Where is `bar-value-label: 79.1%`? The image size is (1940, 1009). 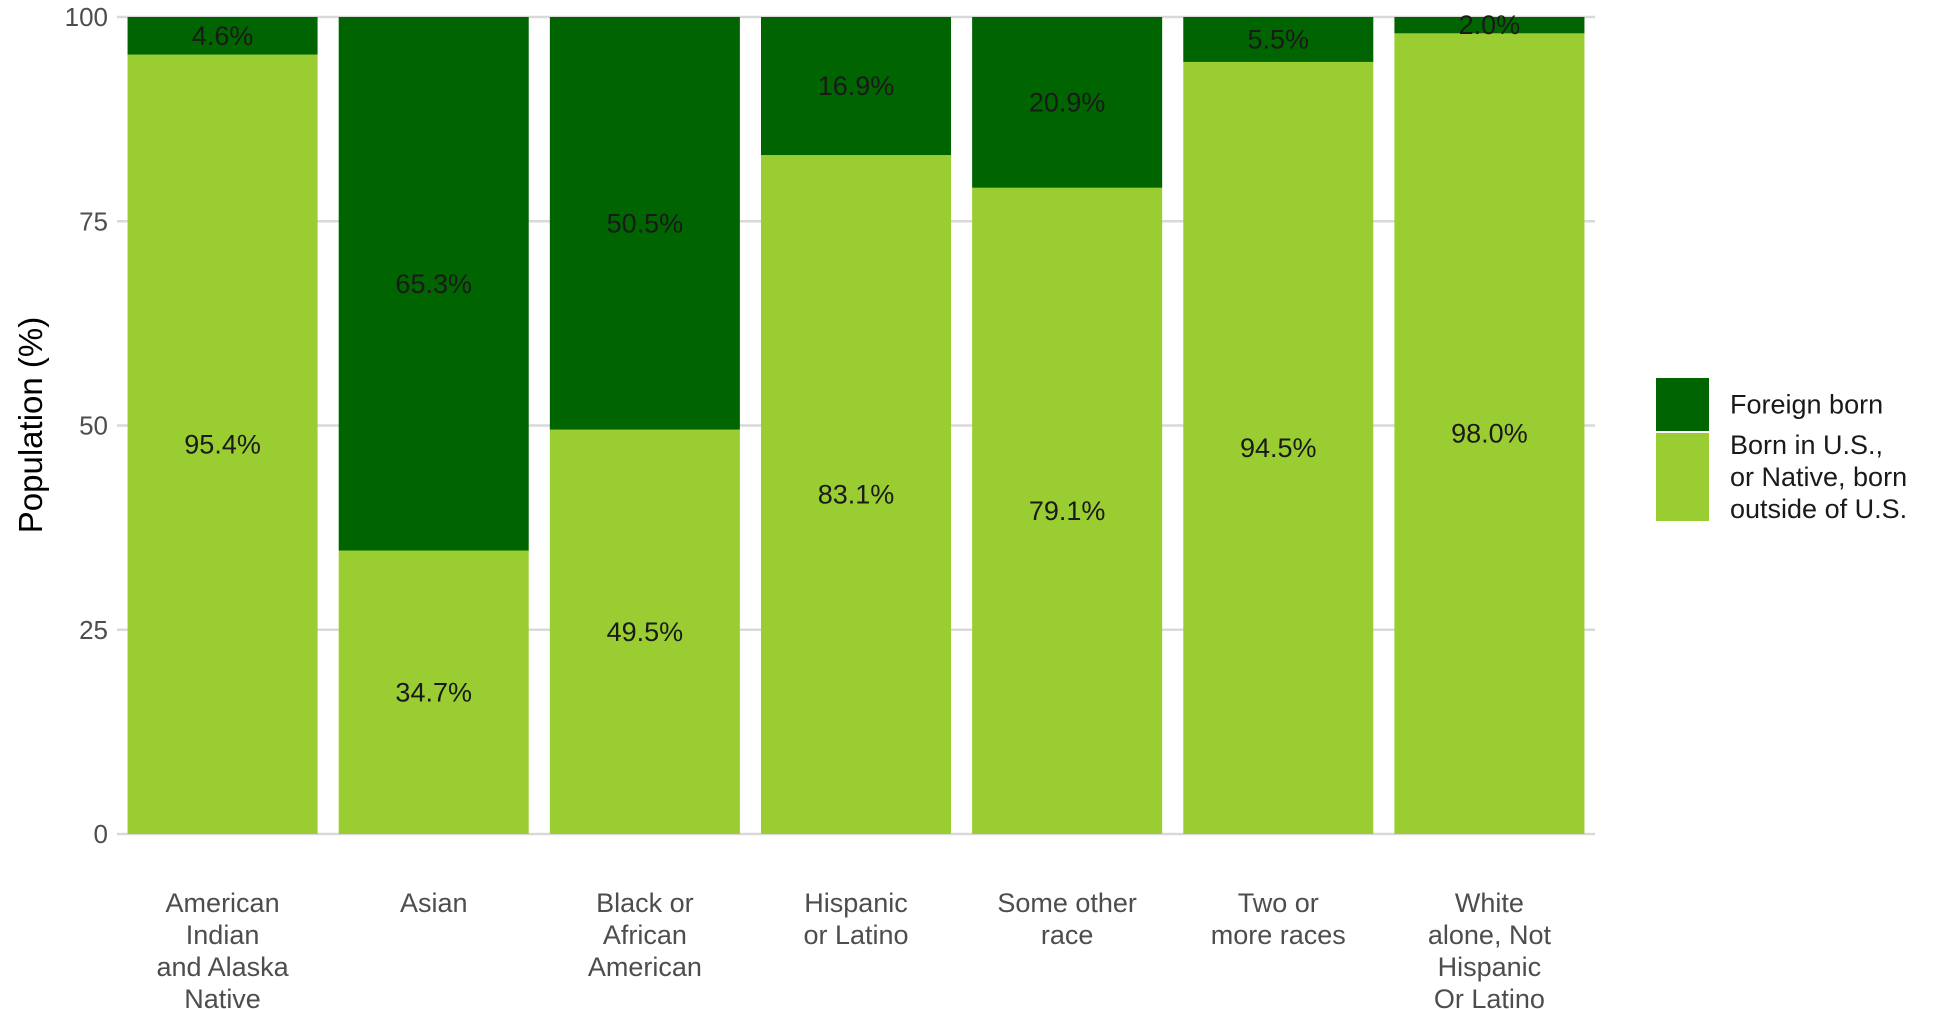
bar-value-label: 79.1% is located at coordinates (1067, 511).